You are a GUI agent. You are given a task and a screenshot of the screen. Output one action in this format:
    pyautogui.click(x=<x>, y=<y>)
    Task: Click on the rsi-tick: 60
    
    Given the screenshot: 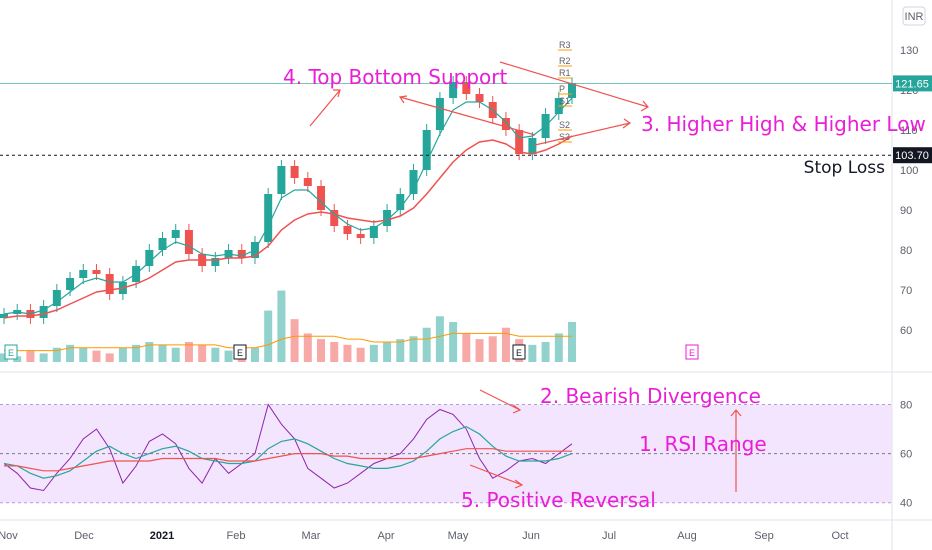 What is the action you would take?
    pyautogui.click(x=906, y=455)
    